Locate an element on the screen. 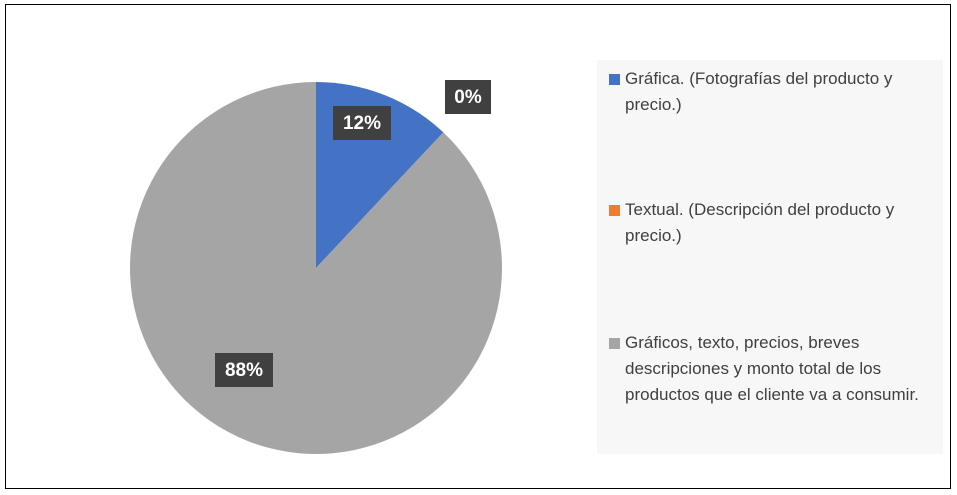 The height and width of the screenshot is (495, 957). data-label-text: 12% is located at coordinates (362, 123).